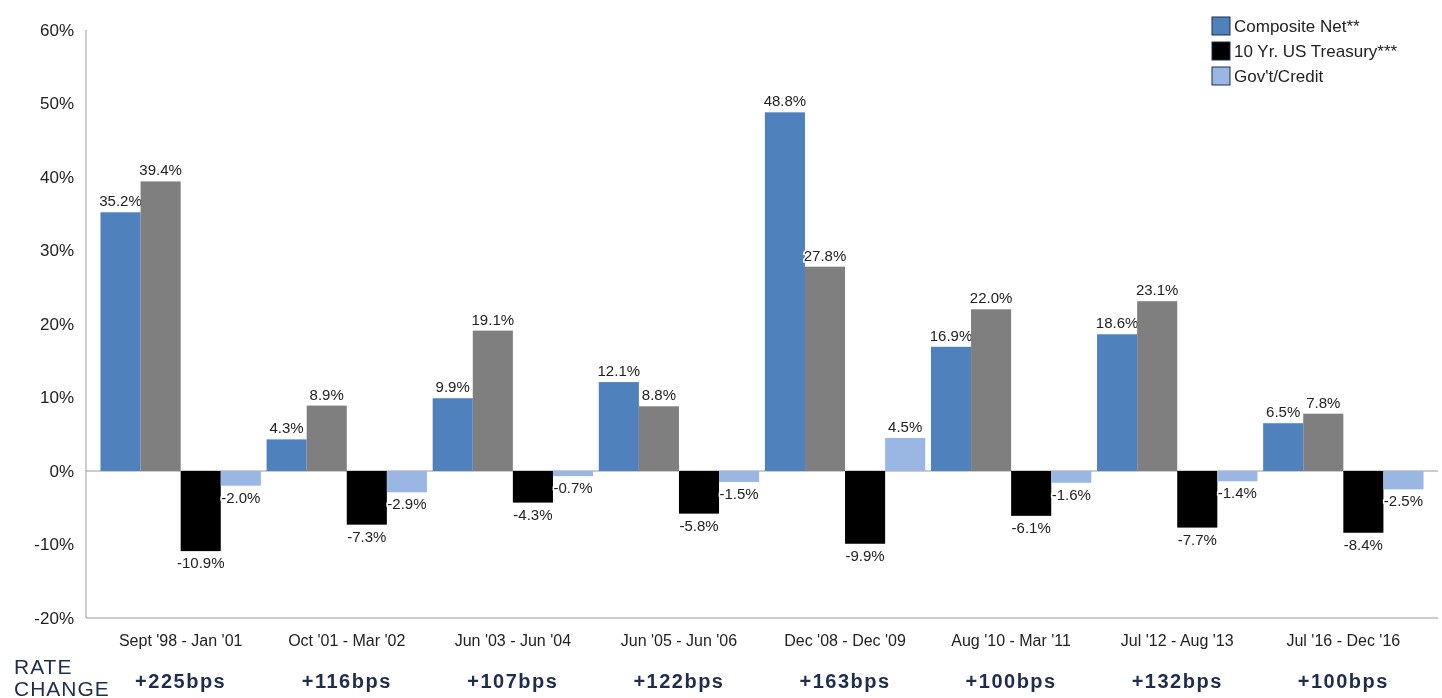 This screenshot has height=698, width=1442. Describe the element at coordinates (1197, 539) in the screenshot. I see `data-label: -7.7%` at that location.